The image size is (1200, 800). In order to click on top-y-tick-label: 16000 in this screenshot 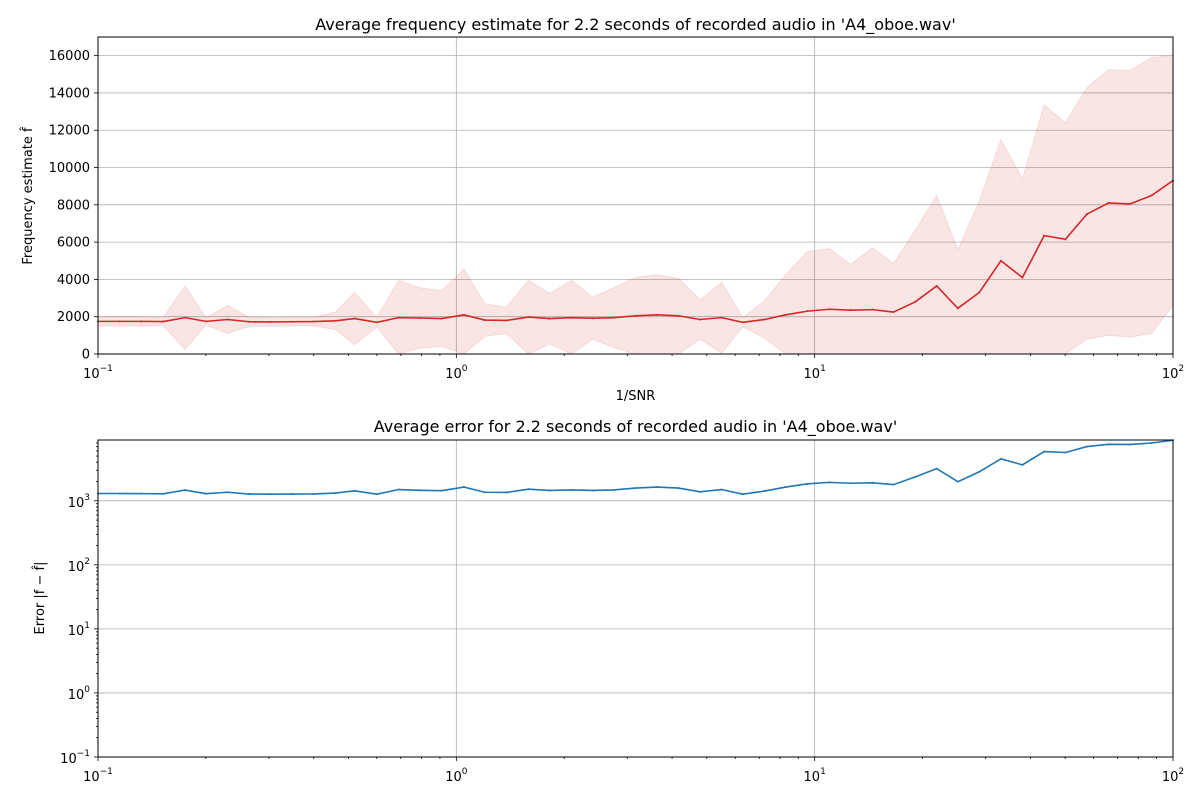, I will do `click(69, 56)`.